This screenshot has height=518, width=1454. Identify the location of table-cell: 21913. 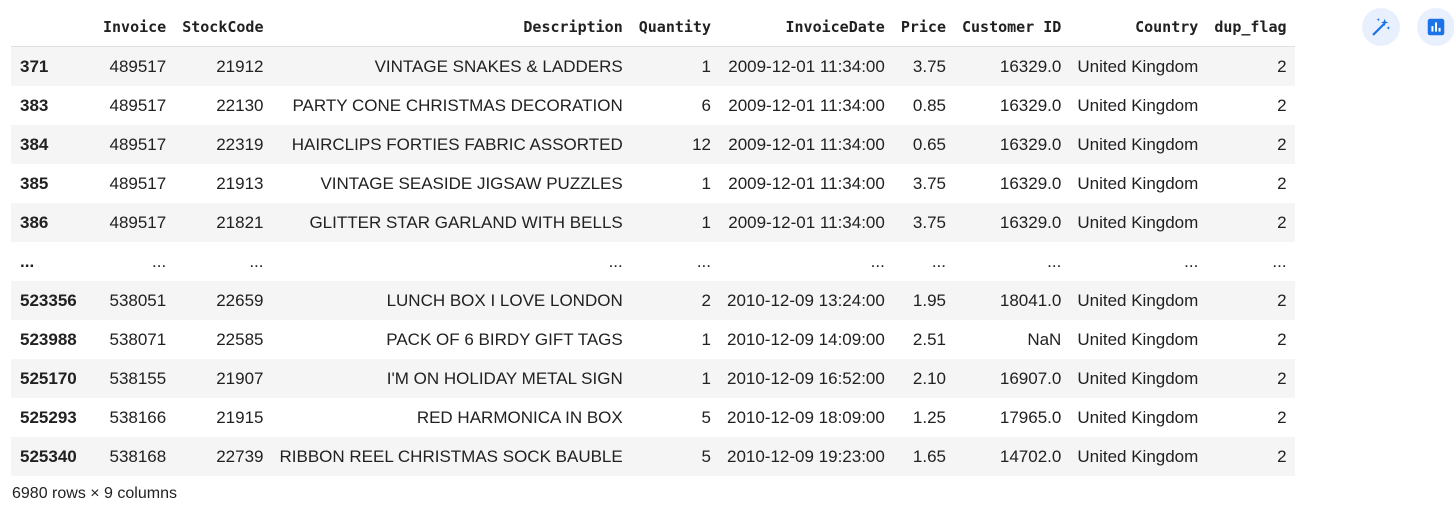
(240, 183).